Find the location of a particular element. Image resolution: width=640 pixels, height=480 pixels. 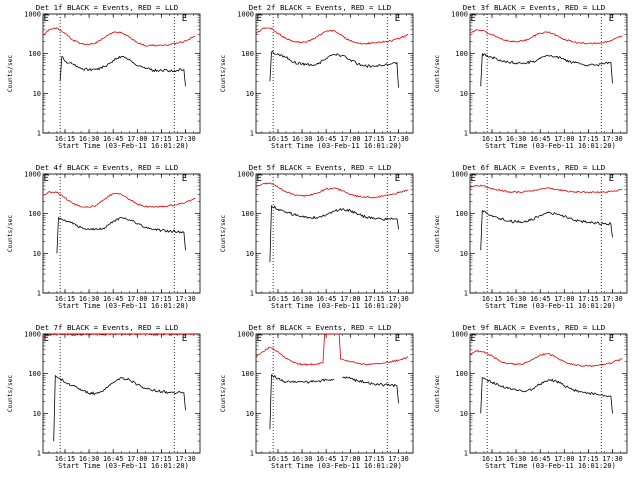

chart-title: Det 3f BLACK = Events, RED = LLD is located at coordinates (533, 7).